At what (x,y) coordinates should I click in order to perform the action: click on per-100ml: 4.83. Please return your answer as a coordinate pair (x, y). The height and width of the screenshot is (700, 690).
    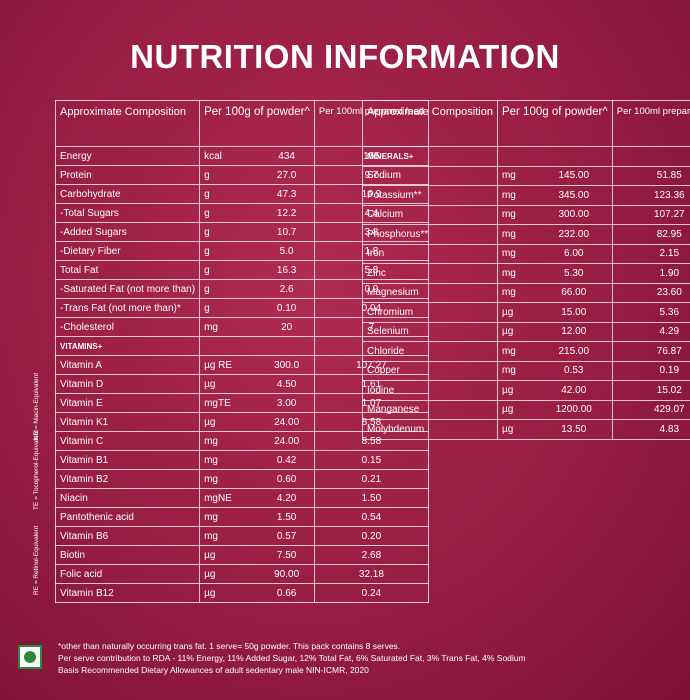
    Looking at the image, I should click on (650, 429).